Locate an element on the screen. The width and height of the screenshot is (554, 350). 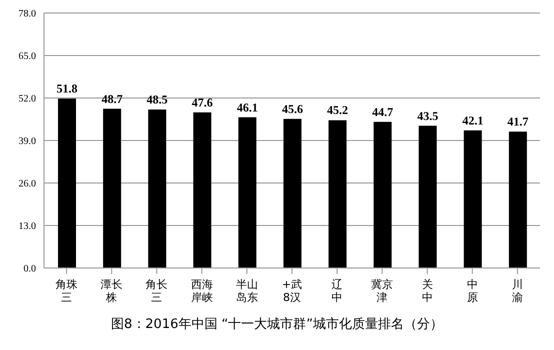
x-tick-label: 冀京津 is located at coordinates (382, 291).